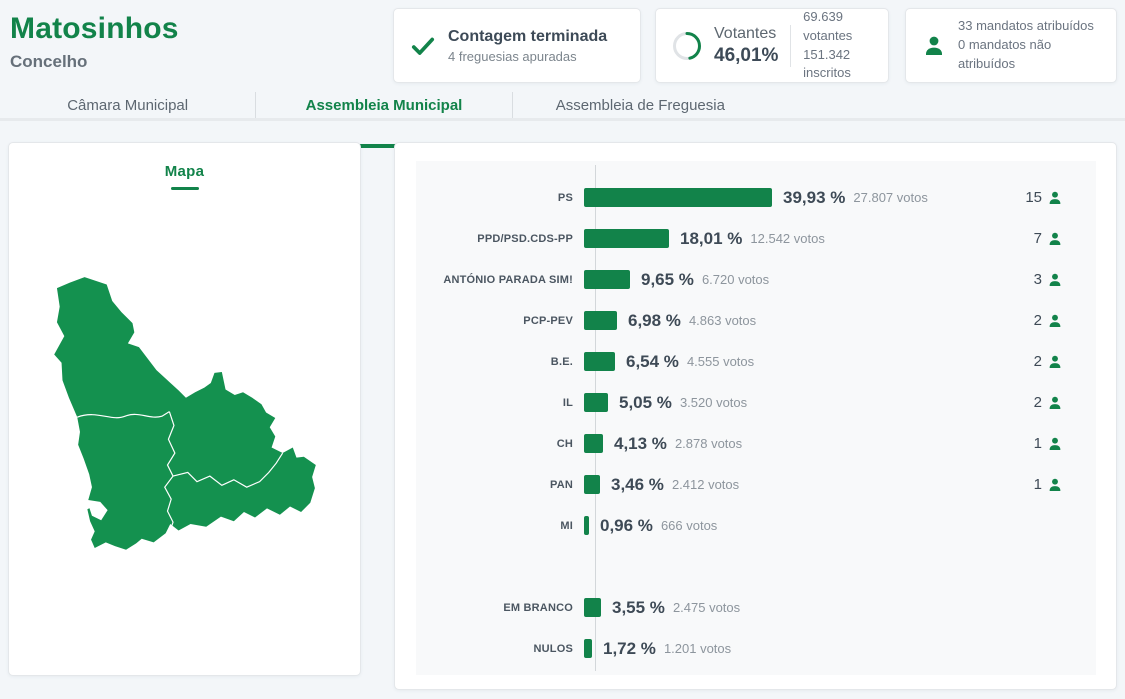 Image resolution: width=1125 pixels, height=699 pixels. What do you see at coordinates (525, 238) in the screenshot?
I see `party-label: PPD/PSD.CDS-PP` at bounding box center [525, 238].